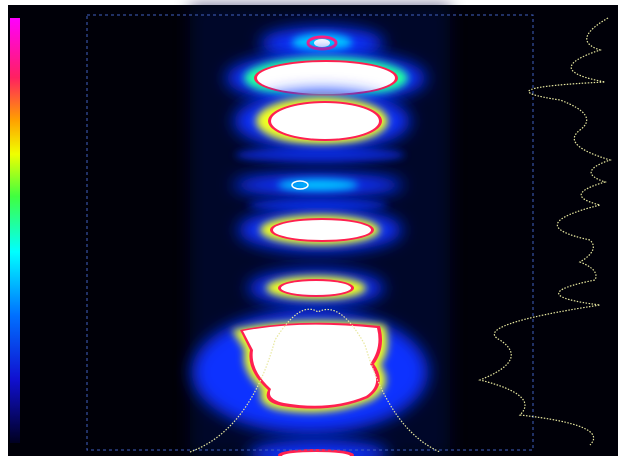 The image size is (618, 456). I want to click on lobe-core, so click(318, 185).